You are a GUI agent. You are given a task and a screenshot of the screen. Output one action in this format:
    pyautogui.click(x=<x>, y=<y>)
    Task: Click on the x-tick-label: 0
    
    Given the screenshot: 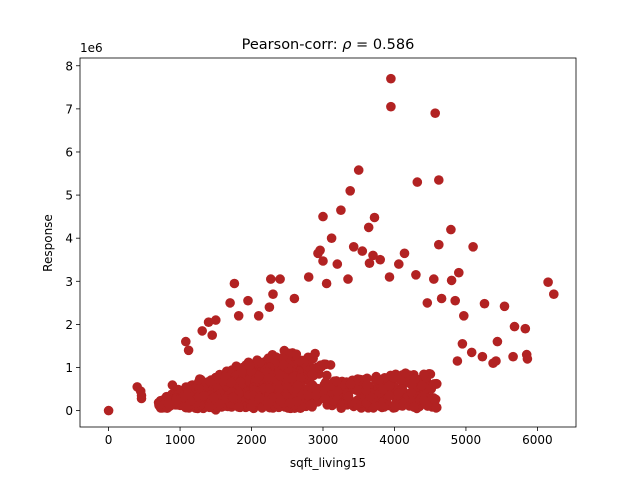 What is the action you would take?
    pyautogui.click(x=109, y=440)
    